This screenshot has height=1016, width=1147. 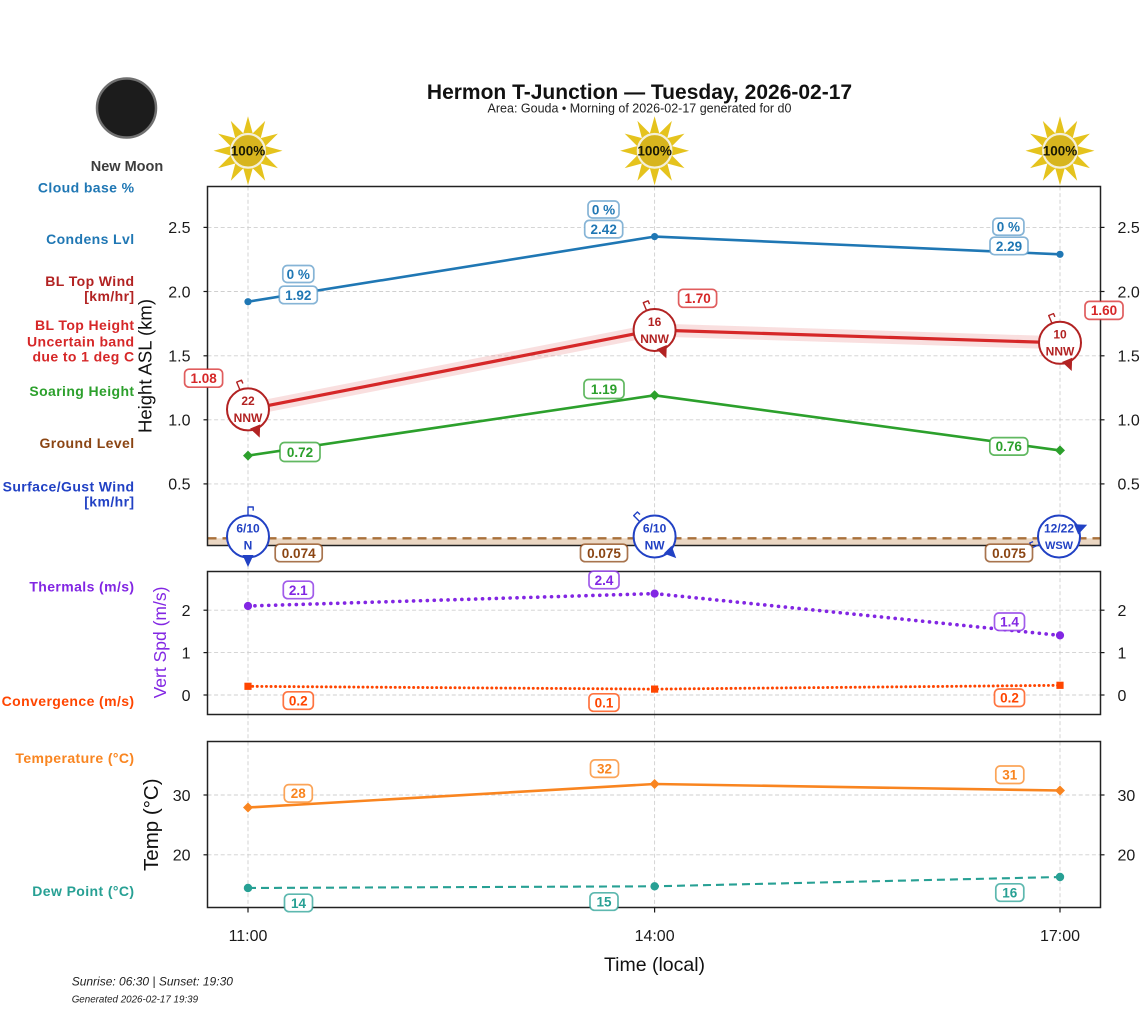 I want to click on svg-text: 14:00, so click(x=655, y=936).